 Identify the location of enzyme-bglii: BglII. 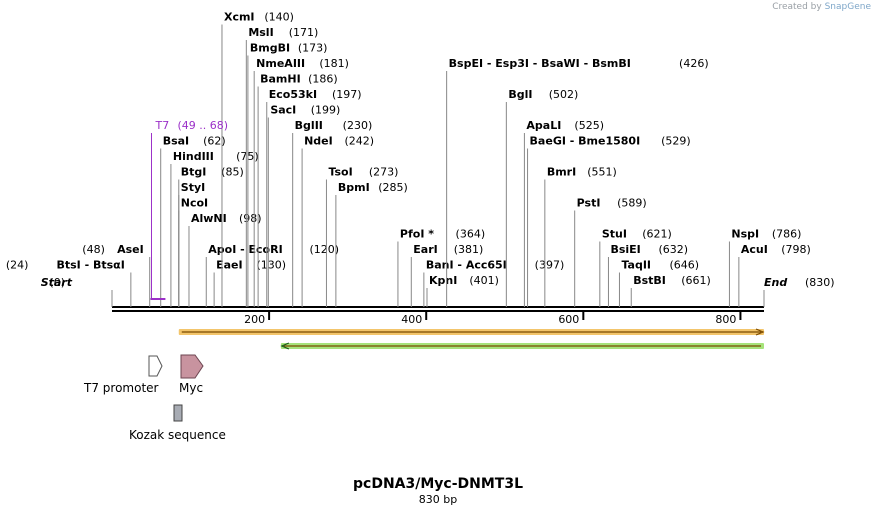
(309, 125).